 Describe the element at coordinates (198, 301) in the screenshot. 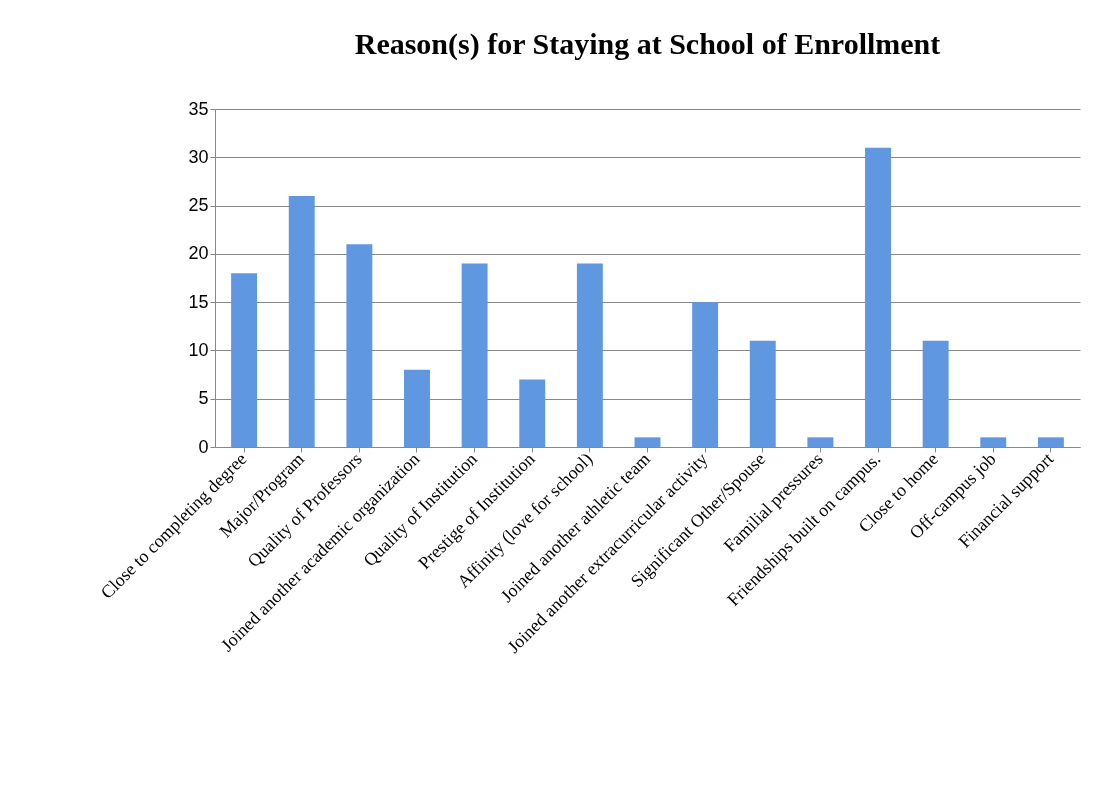

I see `y-tick-label: 15` at that location.